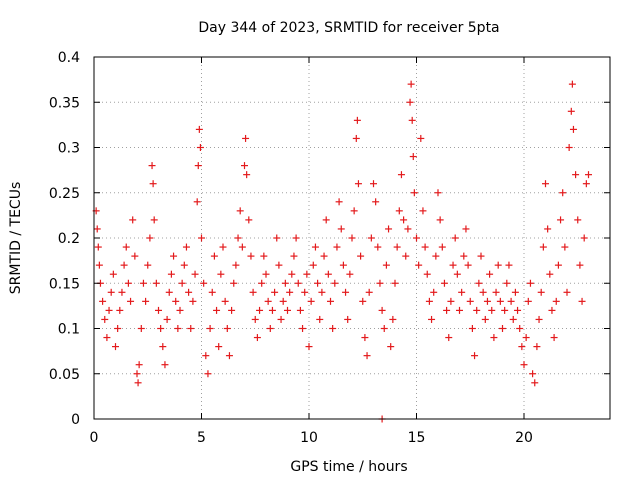 The image size is (640, 480). Describe the element at coordinates (348, 467) in the screenshot. I see `x-axis-label: GPS time / hours` at that location.